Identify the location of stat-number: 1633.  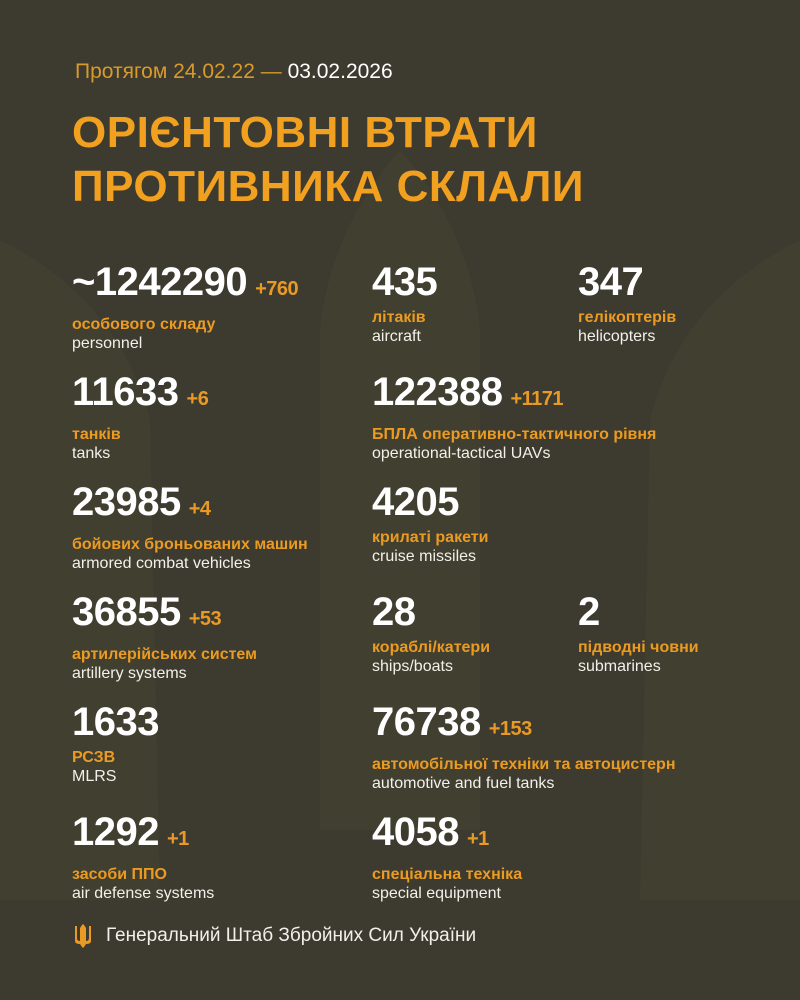
(115, 722).